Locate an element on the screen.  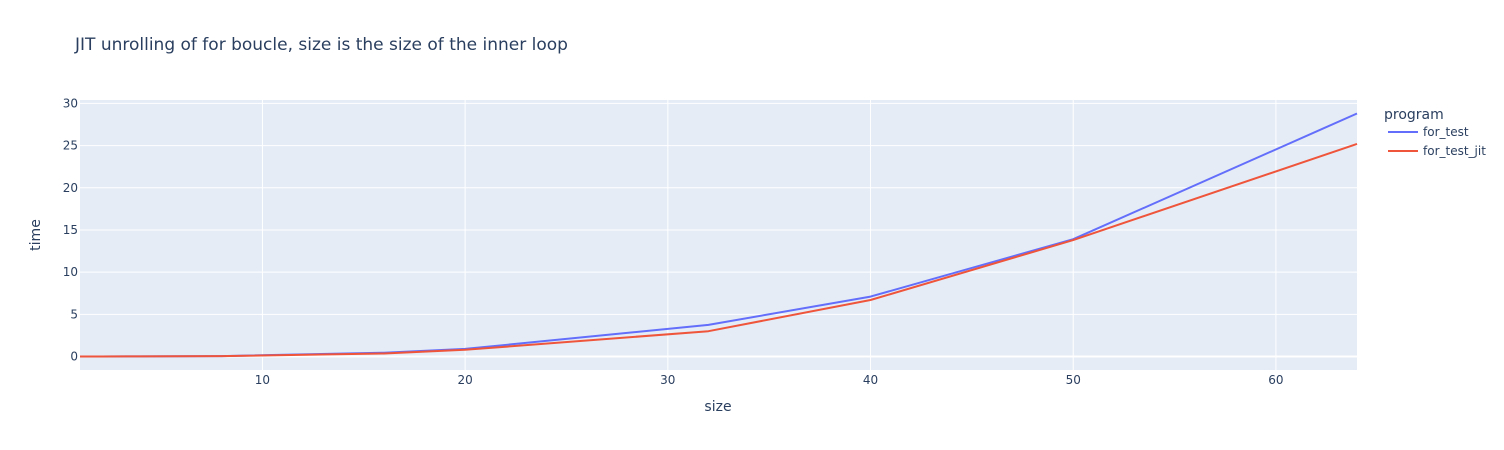
x-tick-label: 40 is located at coordinates (870, 380).